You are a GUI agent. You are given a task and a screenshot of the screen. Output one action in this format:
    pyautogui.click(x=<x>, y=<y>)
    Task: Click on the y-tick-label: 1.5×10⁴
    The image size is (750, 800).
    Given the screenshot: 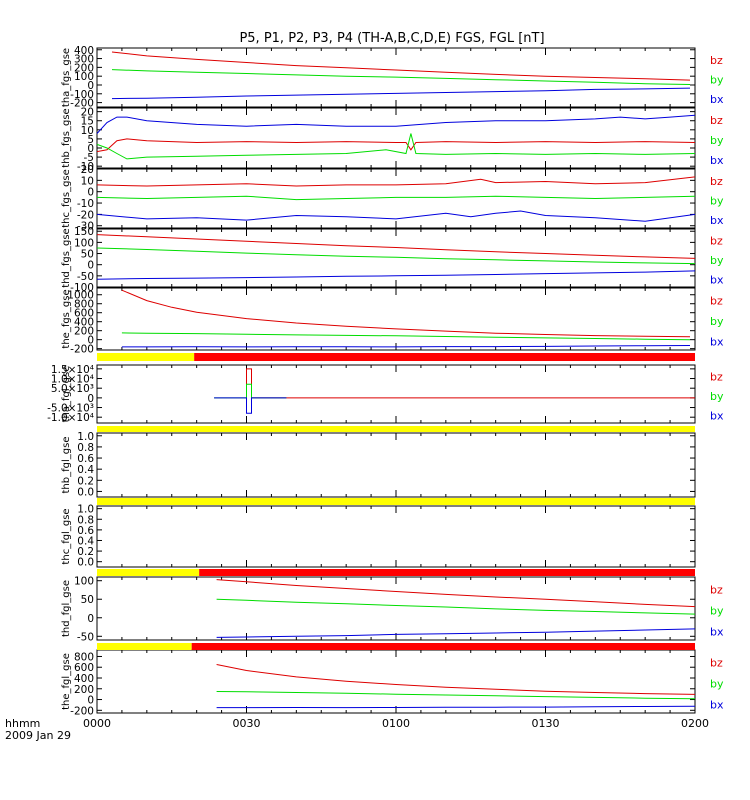 What is the action you would take?
    pyautogui.click(x=72, y=370)
    